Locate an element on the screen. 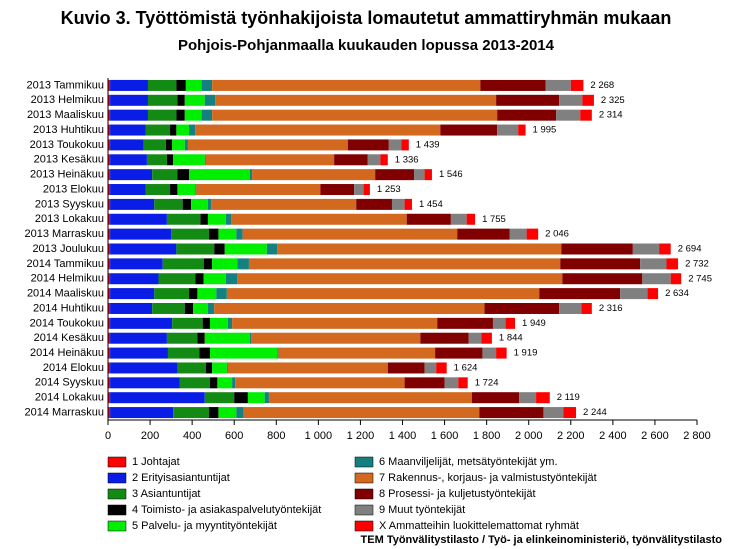 The width and height of the screenshot is (732, 549). y-tick-label: 2014 Helmikuu is located at coordinates (67, 279).